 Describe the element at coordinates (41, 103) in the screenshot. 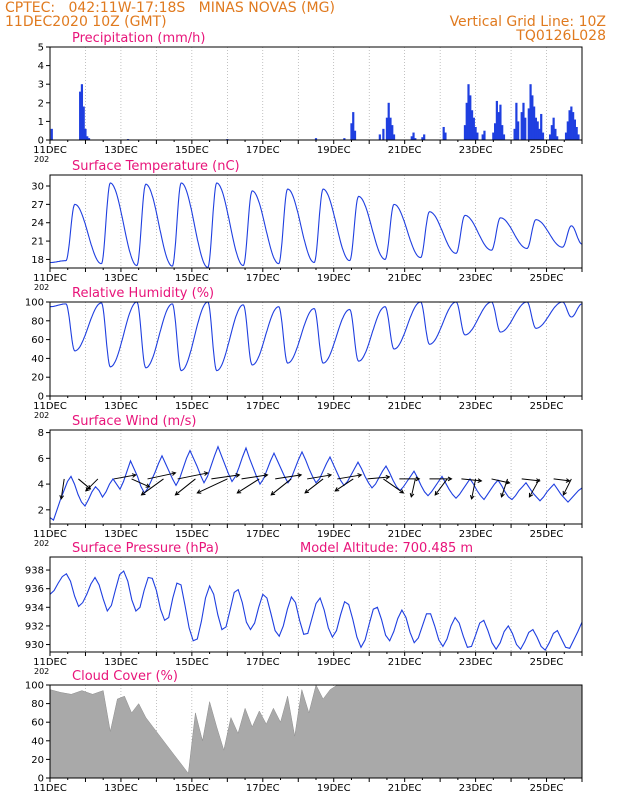

I see `precip-ytick-label: 2` at that location.